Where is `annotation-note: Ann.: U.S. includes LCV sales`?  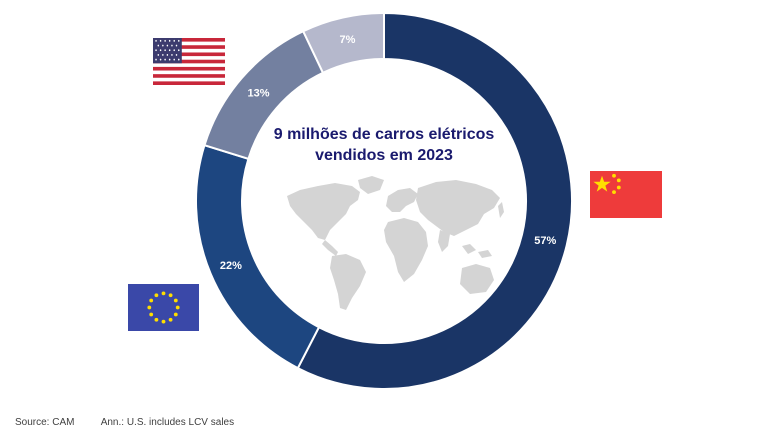 annotation-note: Ann.: U.S. includes LCV sales is located at coordinates (167, 422).